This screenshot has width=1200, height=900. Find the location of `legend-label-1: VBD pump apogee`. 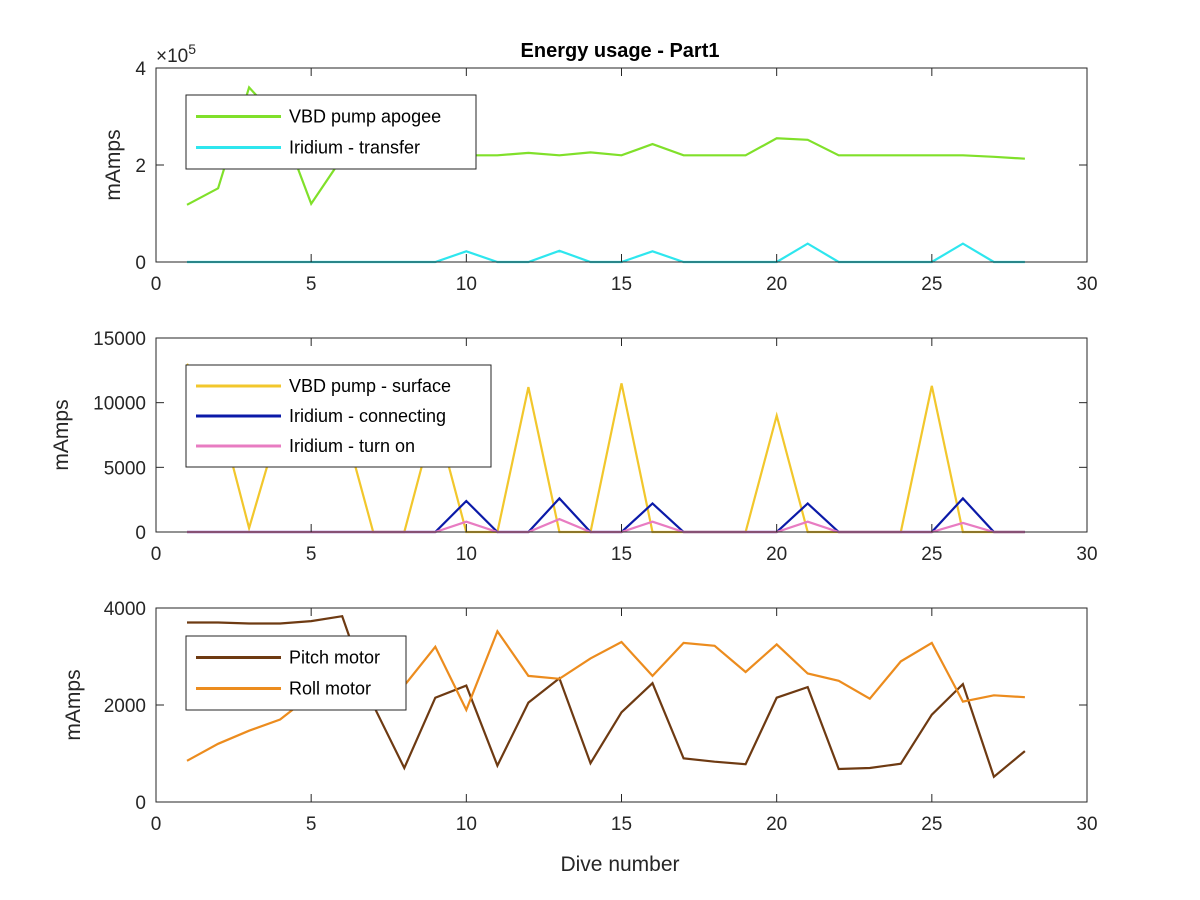

legend-label-1: VBD pump apogee is located at coordinates (365, 117).